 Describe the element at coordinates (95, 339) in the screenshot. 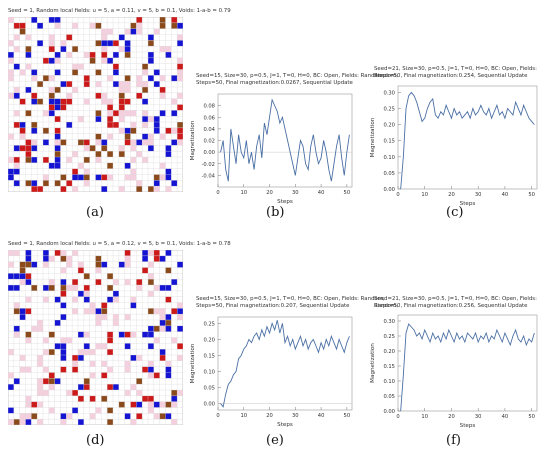

I see `spin-lattice-d` at that location.